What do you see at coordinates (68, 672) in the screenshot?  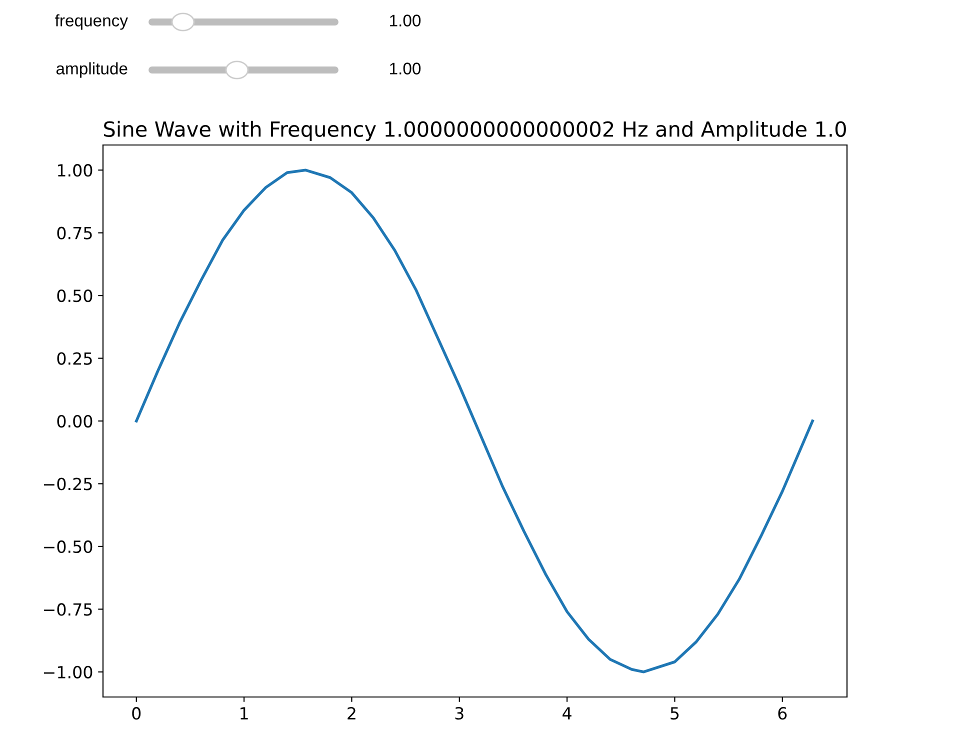 I see `y-tick-label: −1.00` at bounding box center [68, 672].